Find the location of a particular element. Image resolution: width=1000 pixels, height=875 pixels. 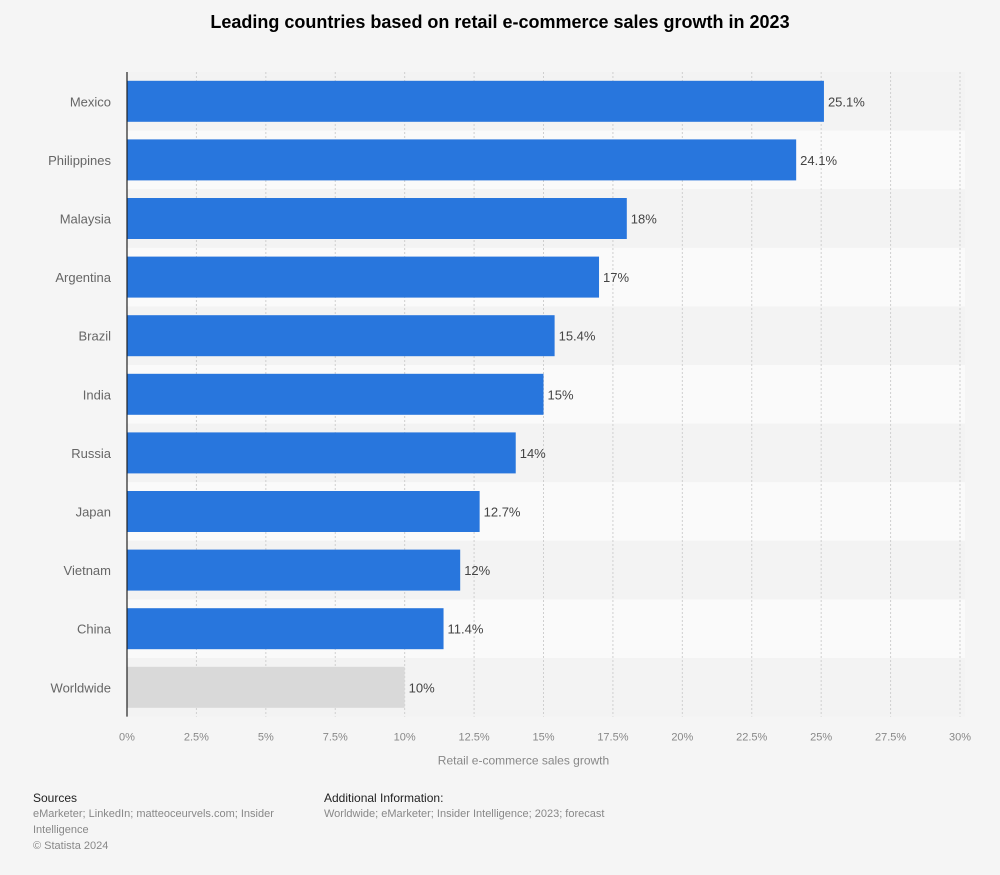

x-tick-label: 10% is located at coordinates (405, 738).